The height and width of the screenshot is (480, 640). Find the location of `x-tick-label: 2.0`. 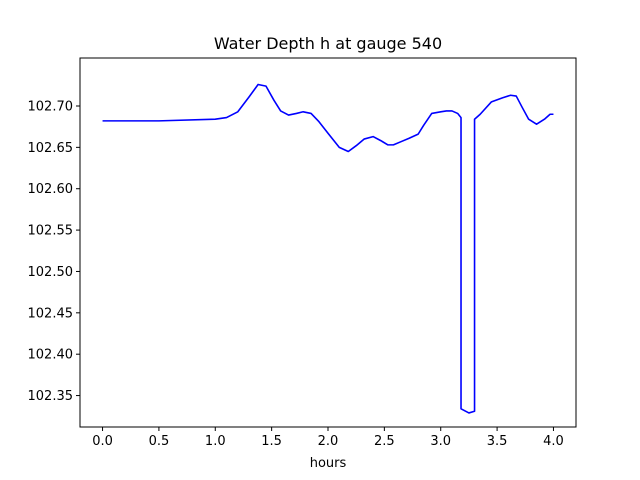

x-tick-label: 2.0 is located at coordinates (328, 441).